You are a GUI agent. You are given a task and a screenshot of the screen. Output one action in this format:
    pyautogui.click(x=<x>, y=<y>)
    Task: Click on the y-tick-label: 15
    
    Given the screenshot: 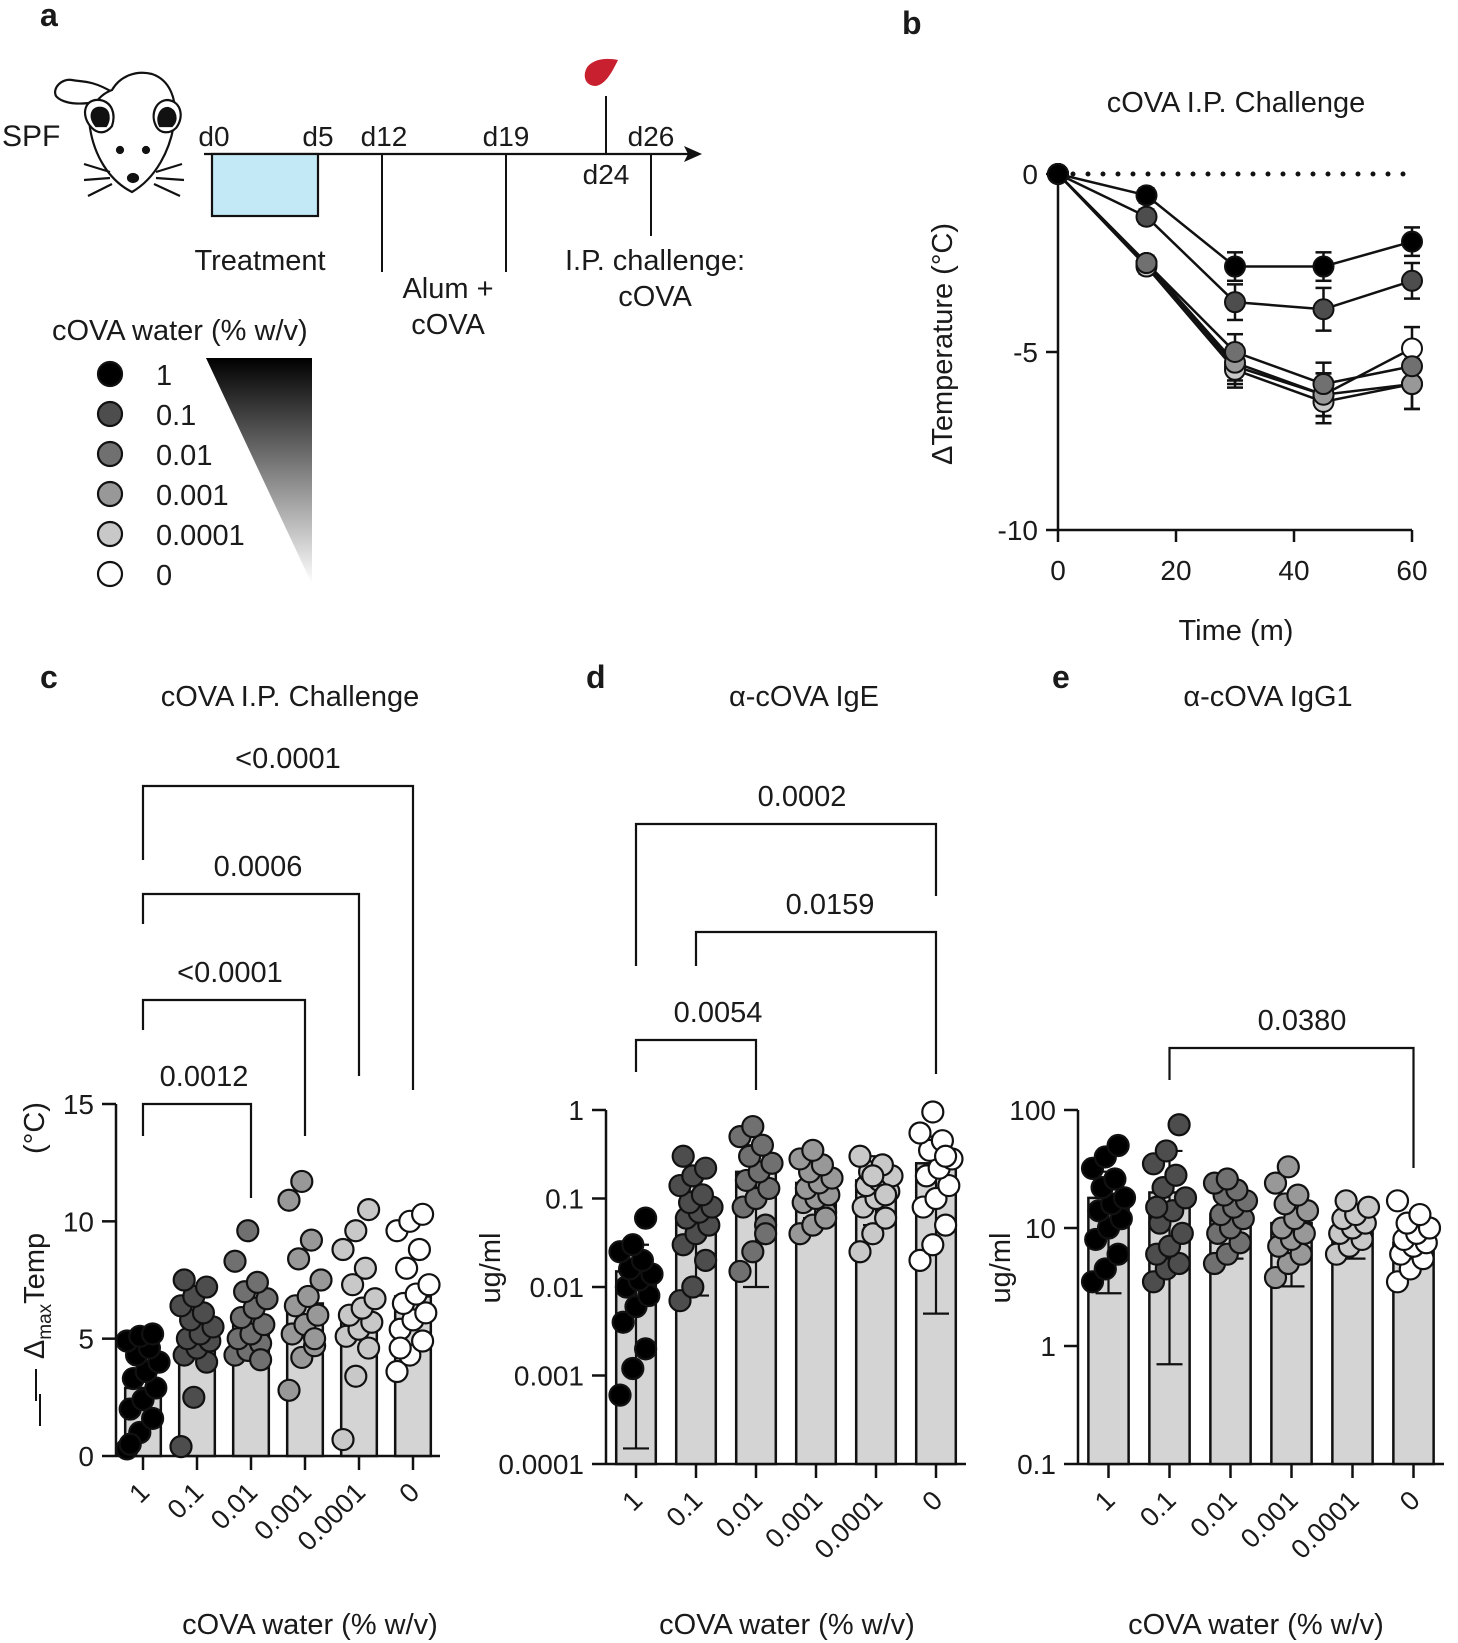 What is the action you would take?
    pyautogui.click(x=78, y=1104)
    